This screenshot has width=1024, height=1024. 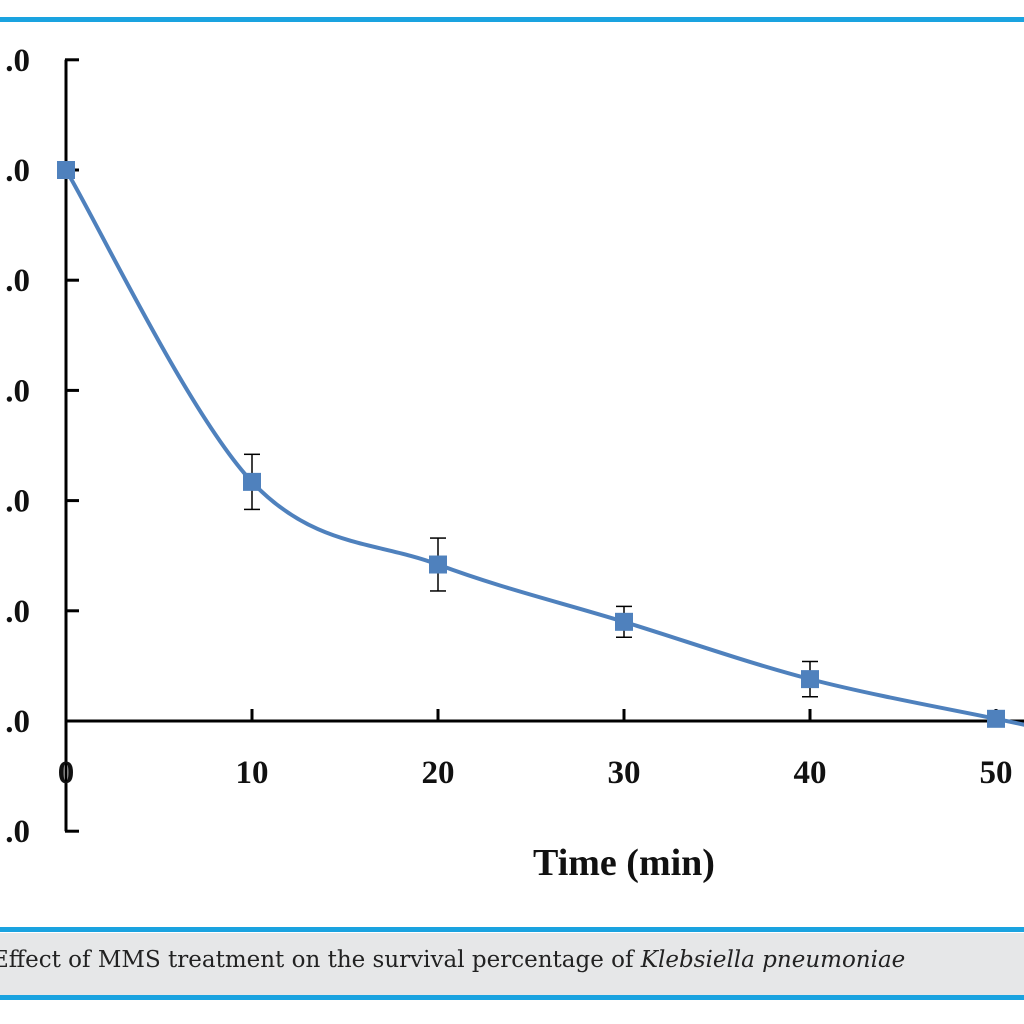 I want to click on x-tick-label: 0, so click(x=66, y=773).